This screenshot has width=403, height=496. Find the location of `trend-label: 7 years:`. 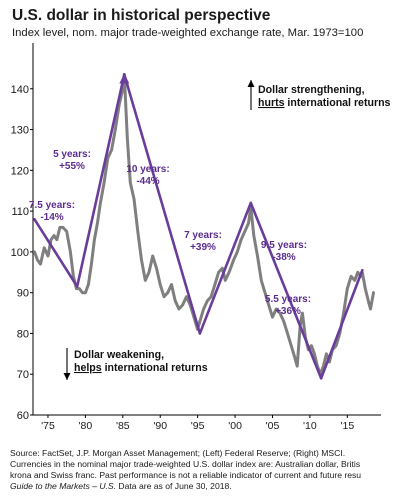

trend-label: 7 years: is located at coordinates (203, 235).